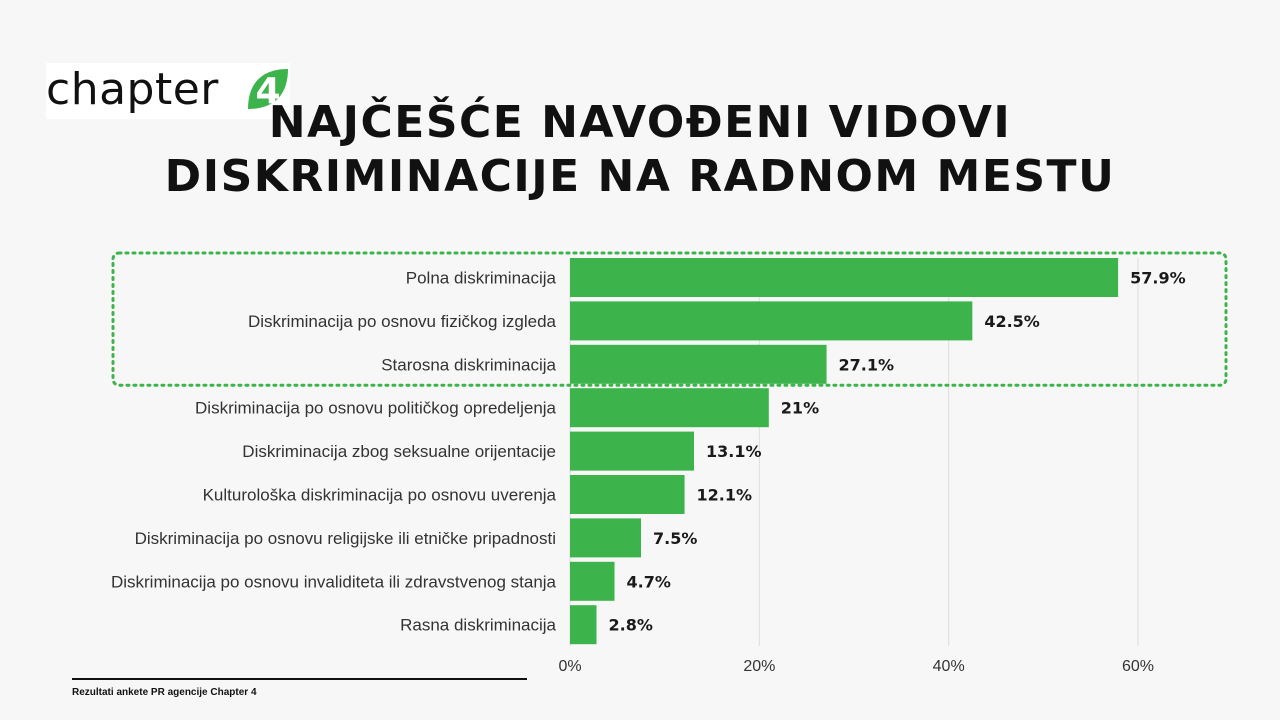  Describe the element at coordinates (1138, 666) in the screenshot. I see `x-tick-label: 60%` at that location.